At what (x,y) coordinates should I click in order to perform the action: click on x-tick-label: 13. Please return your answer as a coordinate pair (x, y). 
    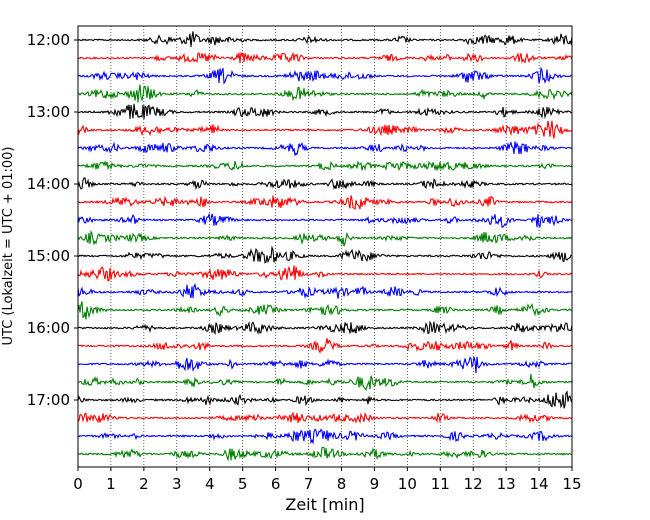
    Looking at the image, I should click on (506, 484).